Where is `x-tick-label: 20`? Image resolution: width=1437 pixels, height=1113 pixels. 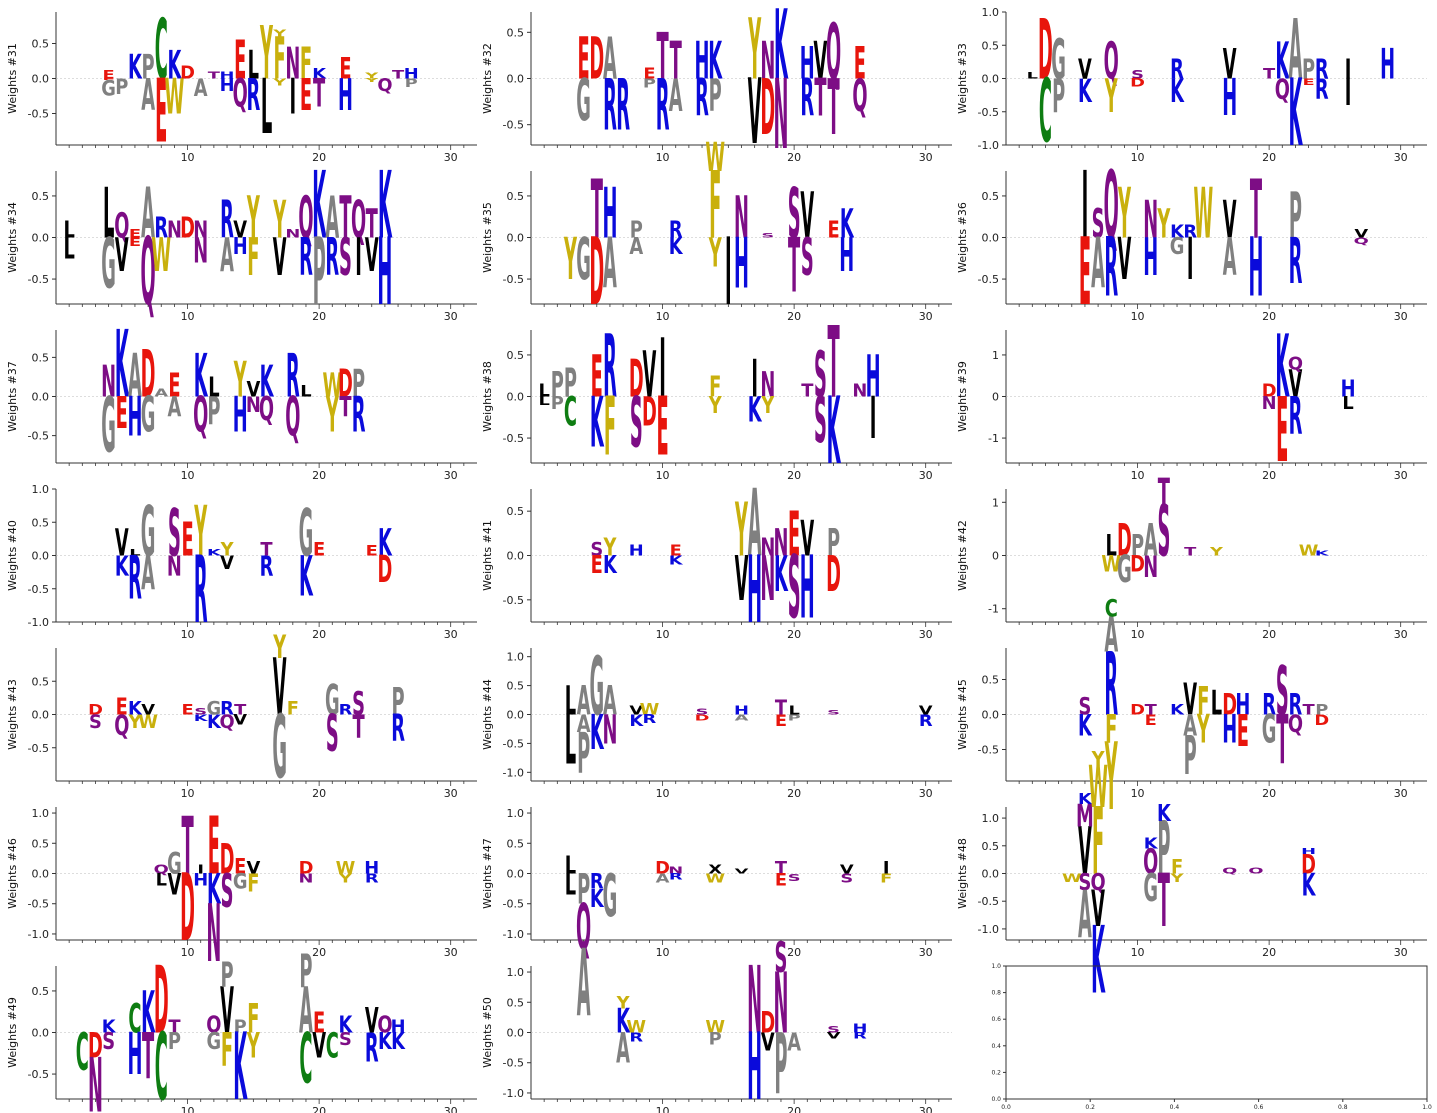
x-tick-label: 20 is located at coordinates (319, 1109).